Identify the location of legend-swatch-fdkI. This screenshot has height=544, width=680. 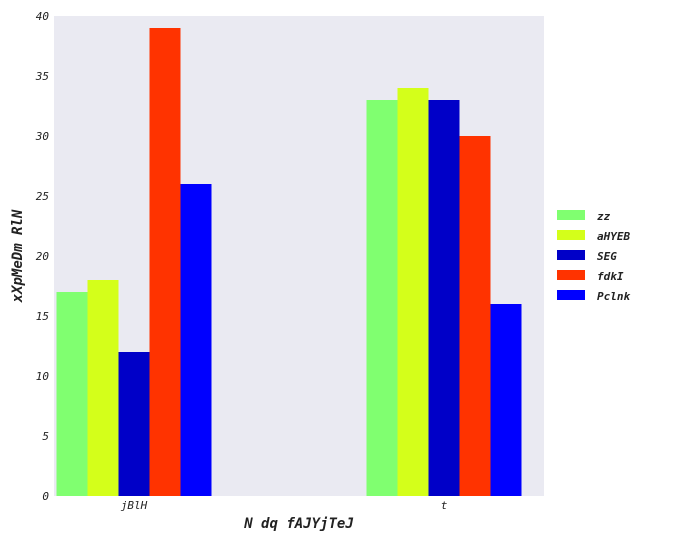
(571, 275).